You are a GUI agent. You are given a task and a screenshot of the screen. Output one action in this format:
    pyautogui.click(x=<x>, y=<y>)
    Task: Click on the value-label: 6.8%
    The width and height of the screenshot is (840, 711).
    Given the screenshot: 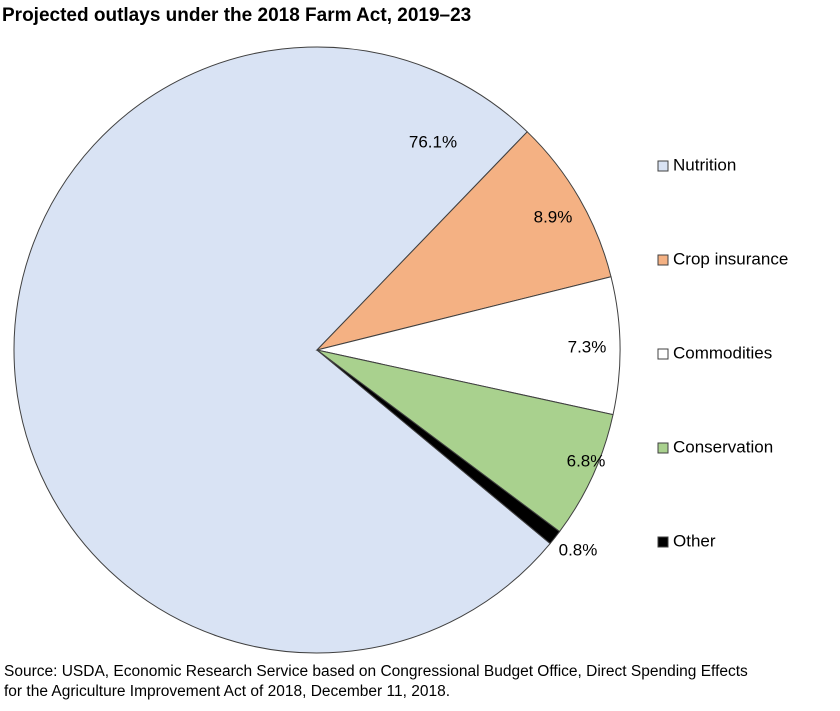 What is the action you would take?
    pyautogui.click(x=586, y=460)
    